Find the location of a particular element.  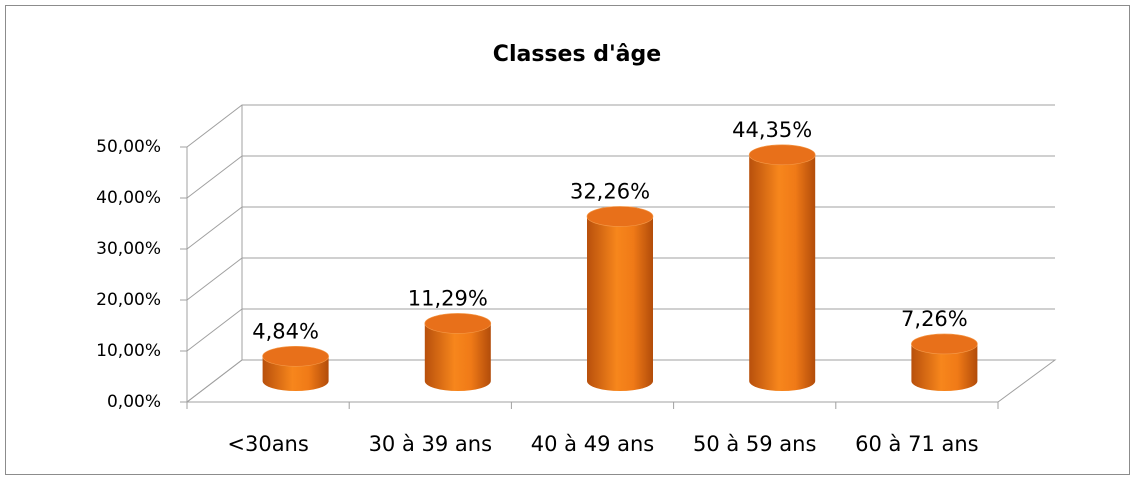

y-tick-label: 30,00% is located at coordinates (128, 249).